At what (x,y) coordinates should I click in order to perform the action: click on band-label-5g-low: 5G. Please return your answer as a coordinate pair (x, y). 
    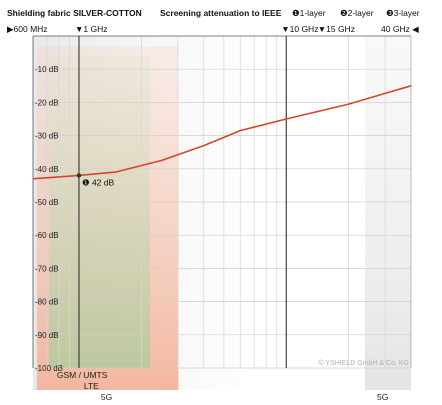
    Looking at the image, I should click on (106, 397).